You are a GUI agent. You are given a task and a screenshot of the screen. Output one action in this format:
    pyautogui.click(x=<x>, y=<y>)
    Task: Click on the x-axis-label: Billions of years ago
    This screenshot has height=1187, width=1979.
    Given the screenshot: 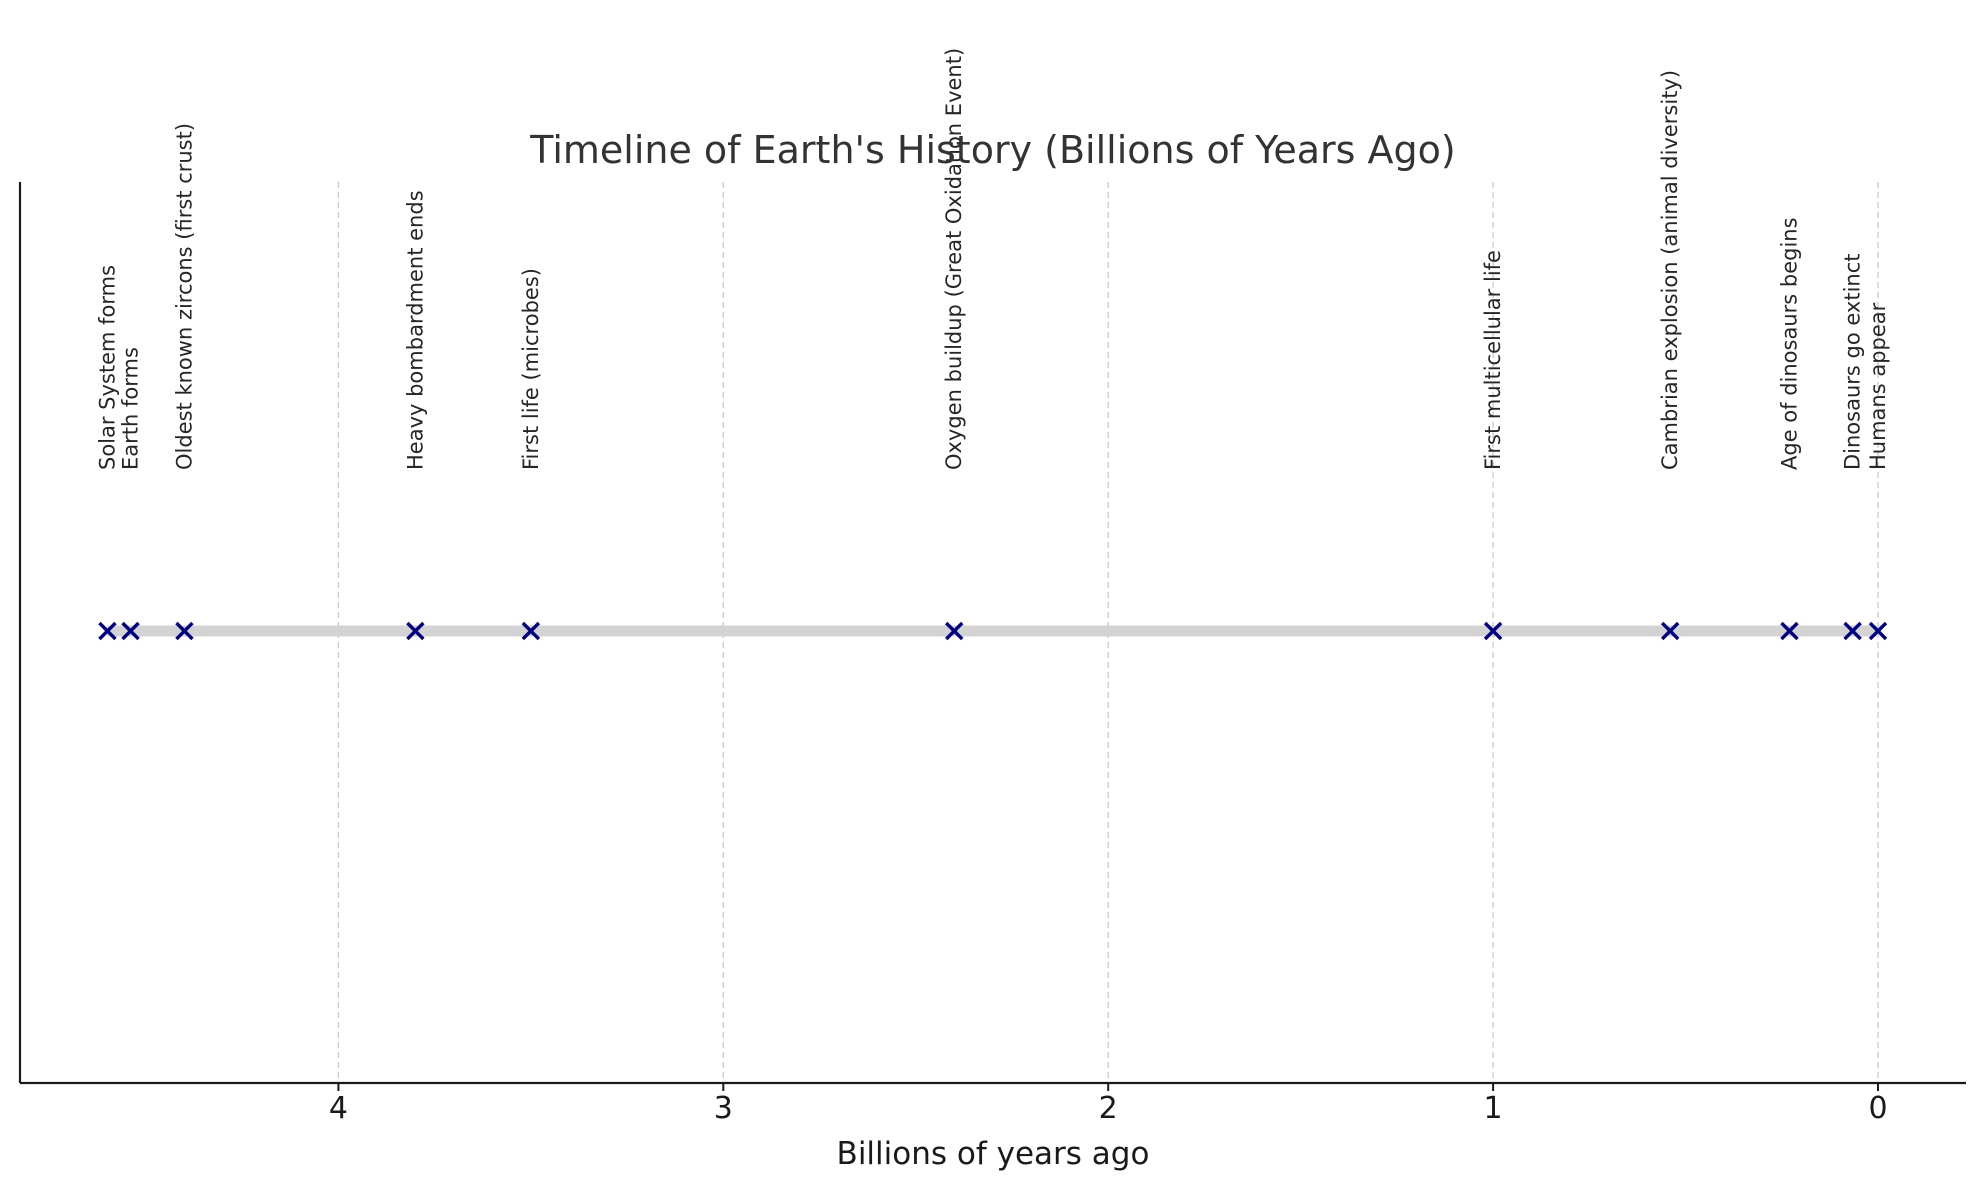 What is the action you would take?
    pyautogui.click(x=993, y=1154)
    